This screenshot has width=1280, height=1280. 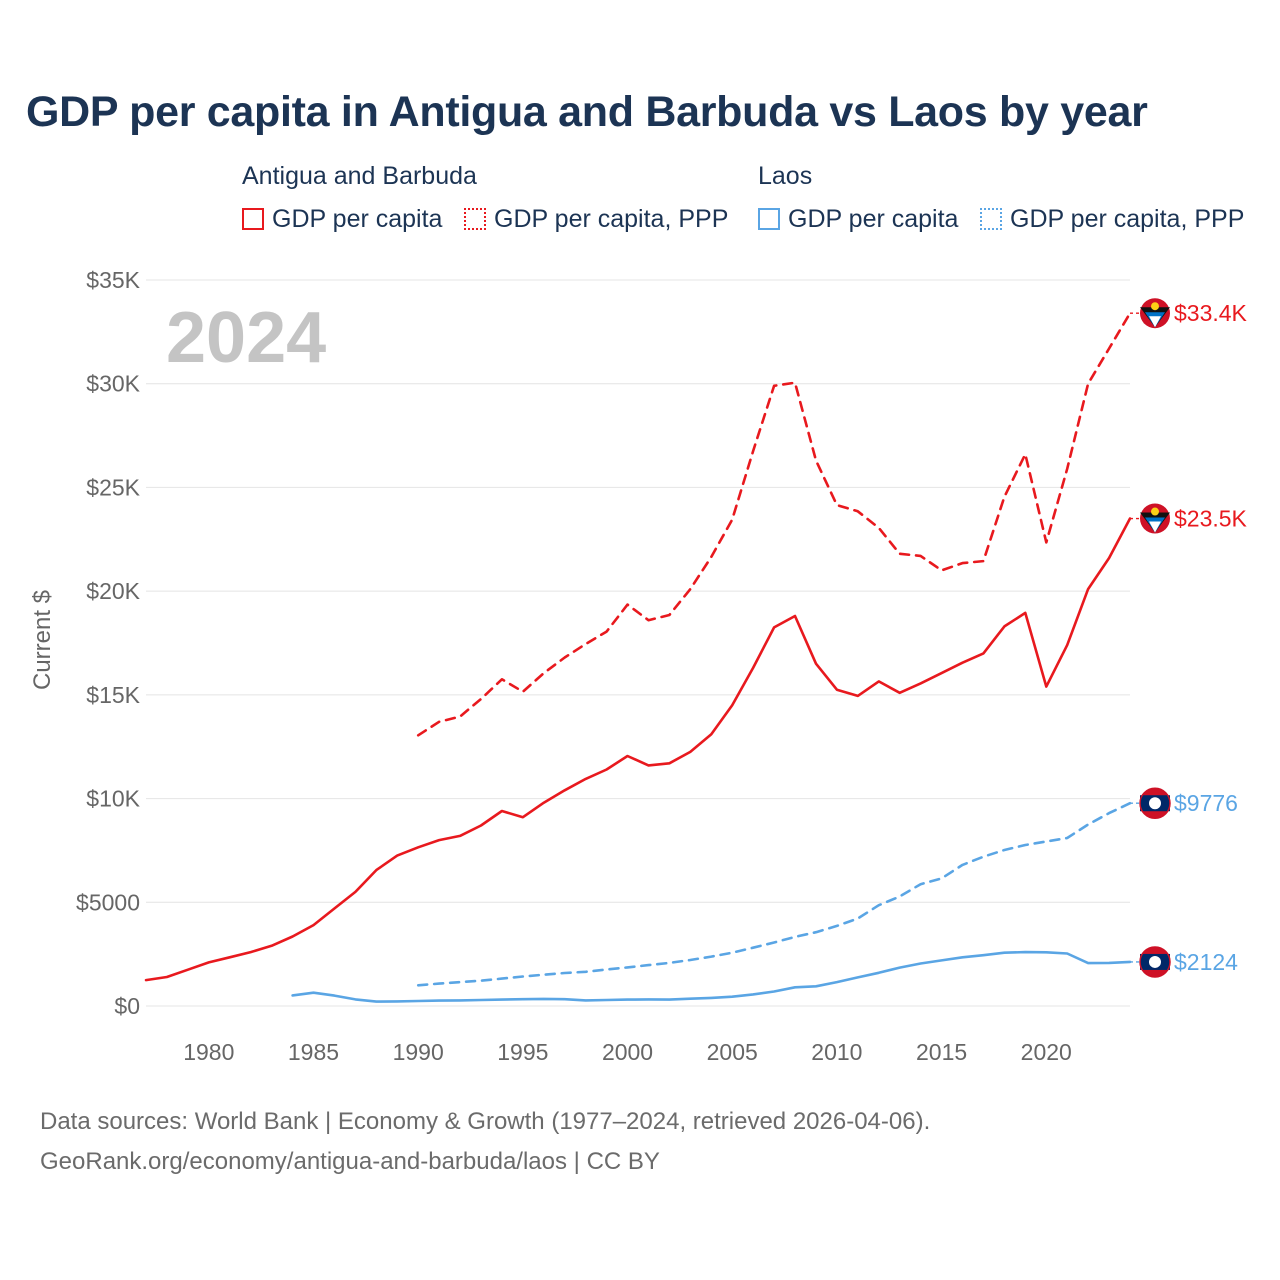 What do you see at coordinates (1211, 519) in the screenshot?
I see `end-value-label: $23.5K` at bounding box center [1211, 519].